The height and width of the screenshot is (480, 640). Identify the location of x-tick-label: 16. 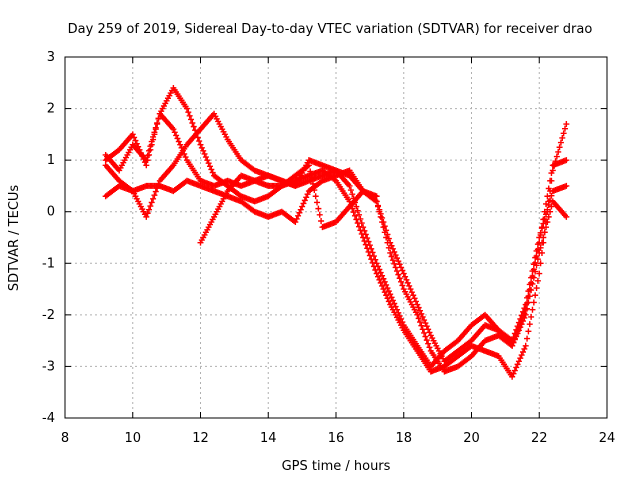
(336, 438).